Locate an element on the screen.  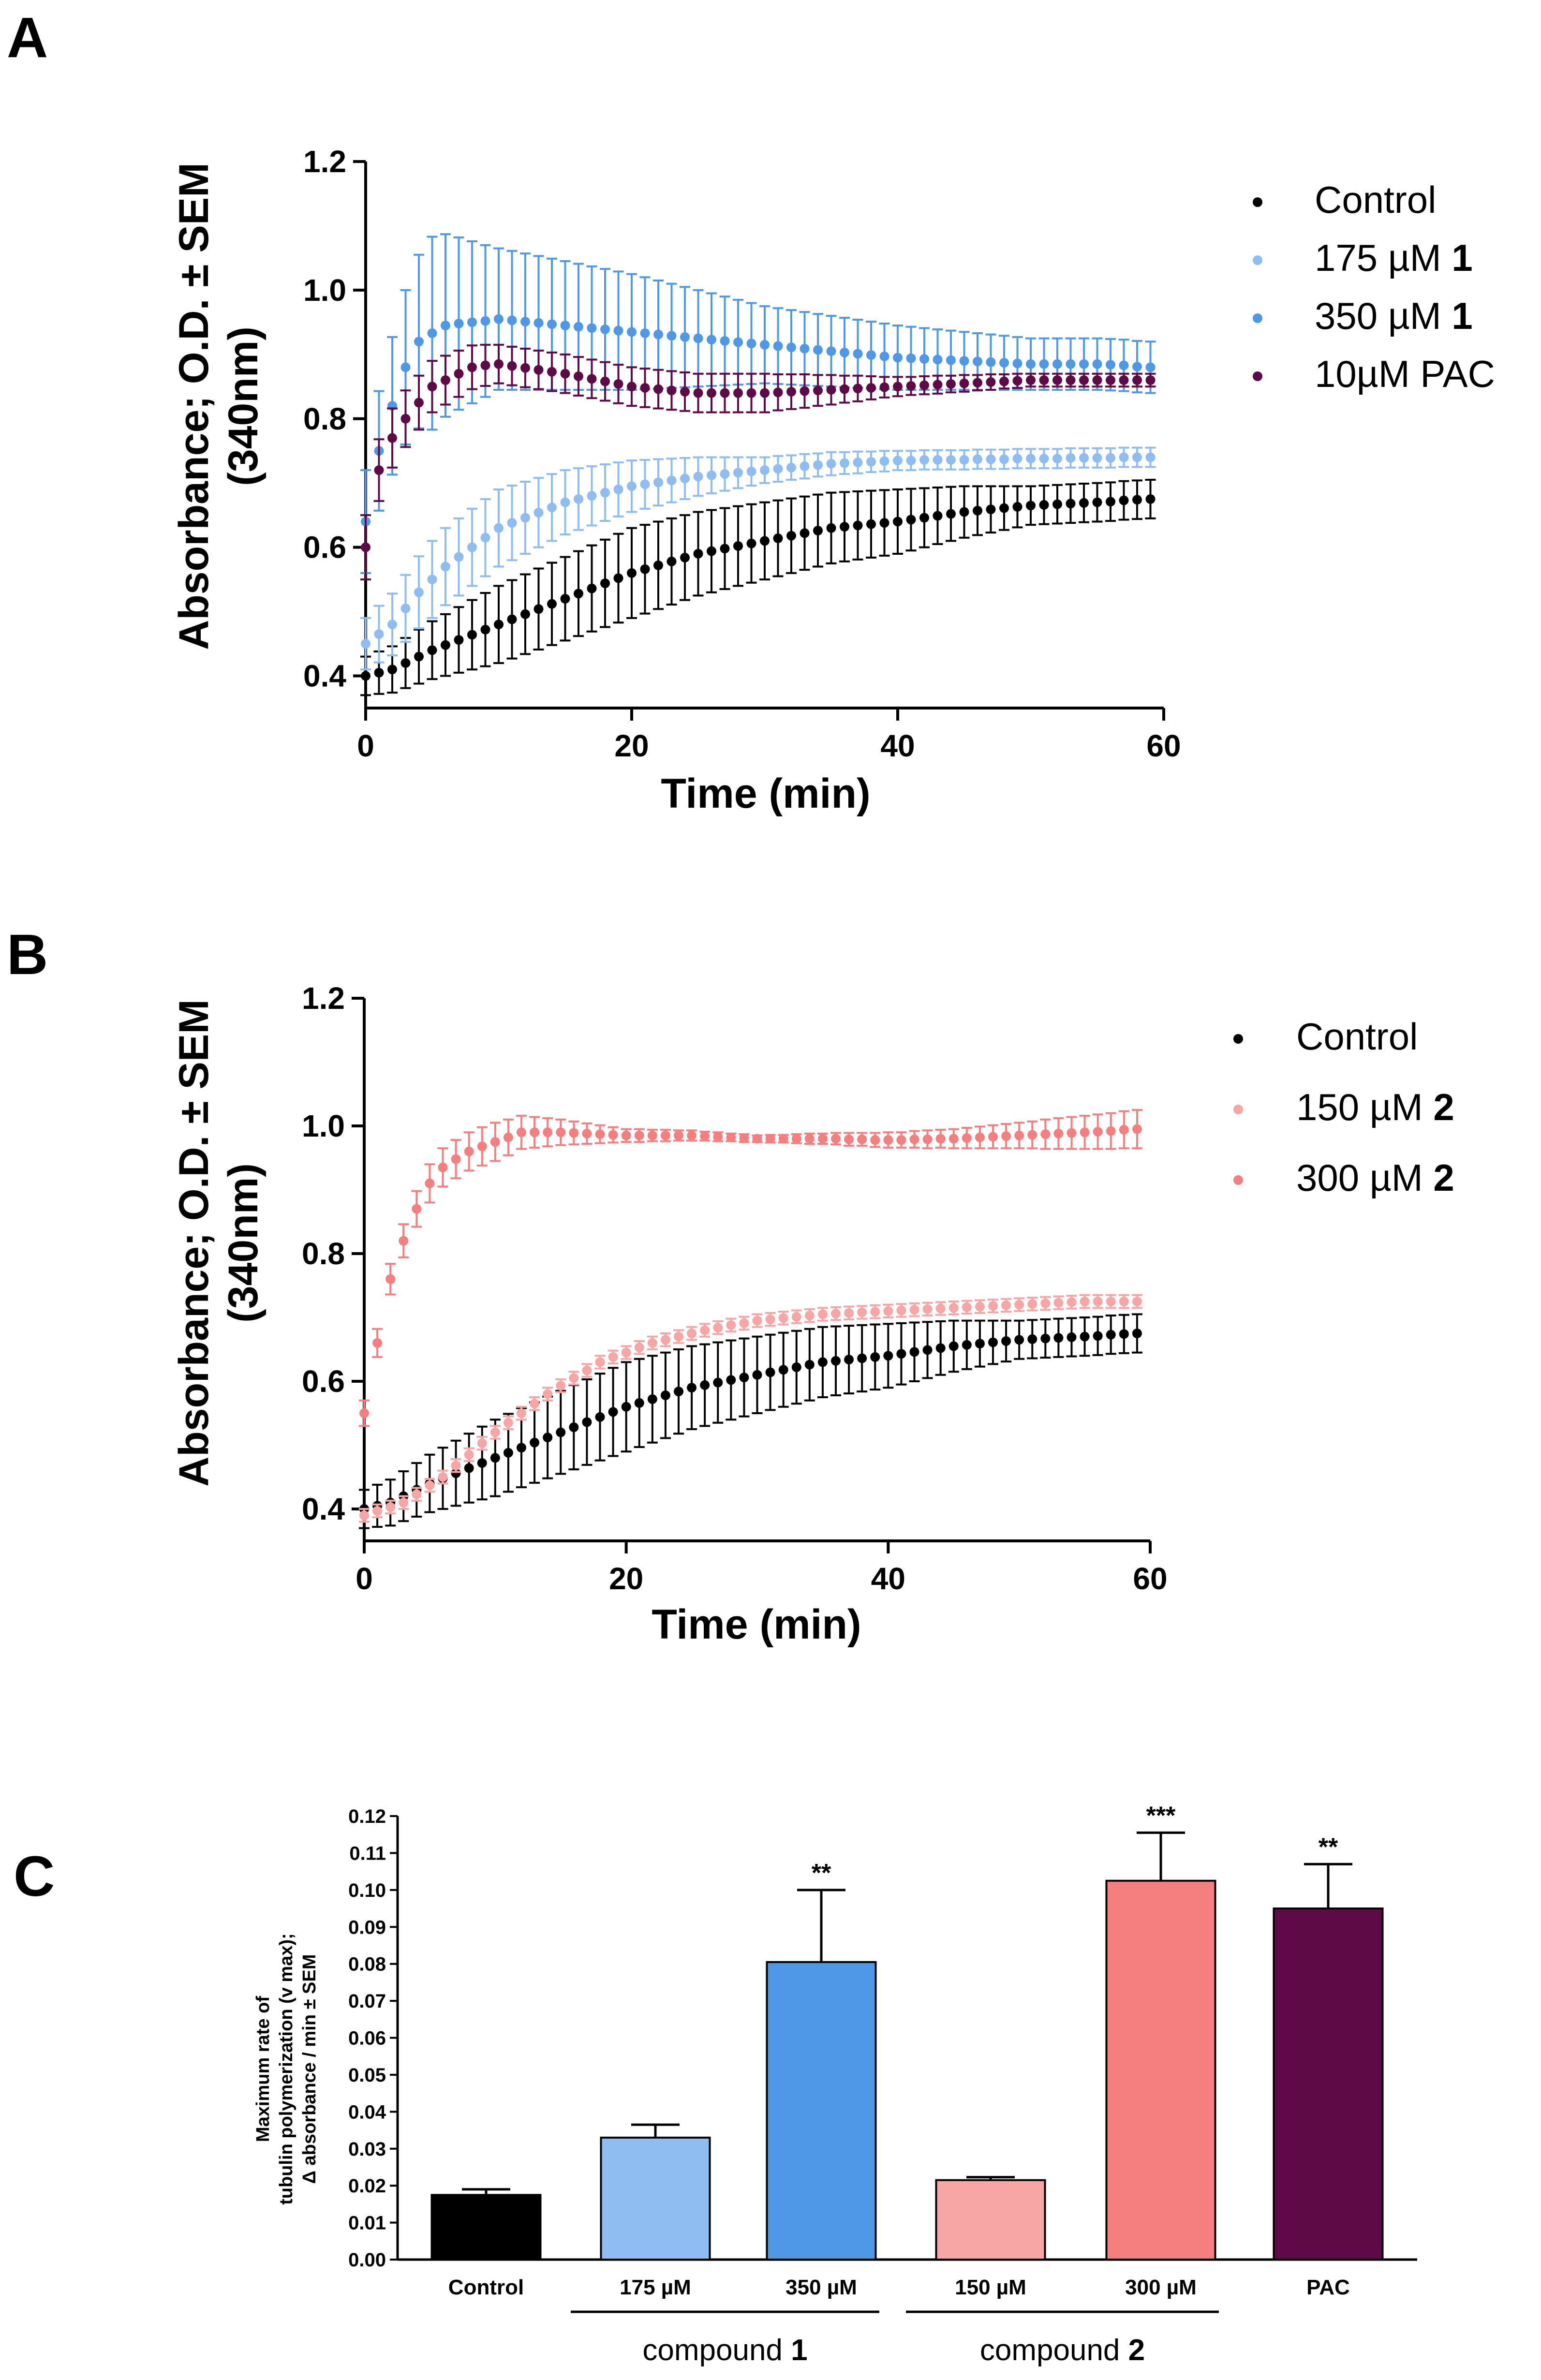
panel-a-label: A is located at coordinates (27, 38).